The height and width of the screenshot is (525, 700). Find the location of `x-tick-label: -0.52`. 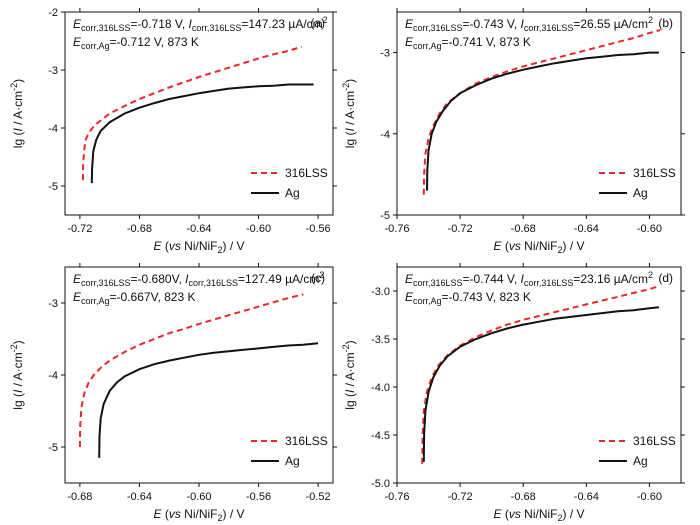

x-tick-label: -0.52 is located at coordinates (318, 497).